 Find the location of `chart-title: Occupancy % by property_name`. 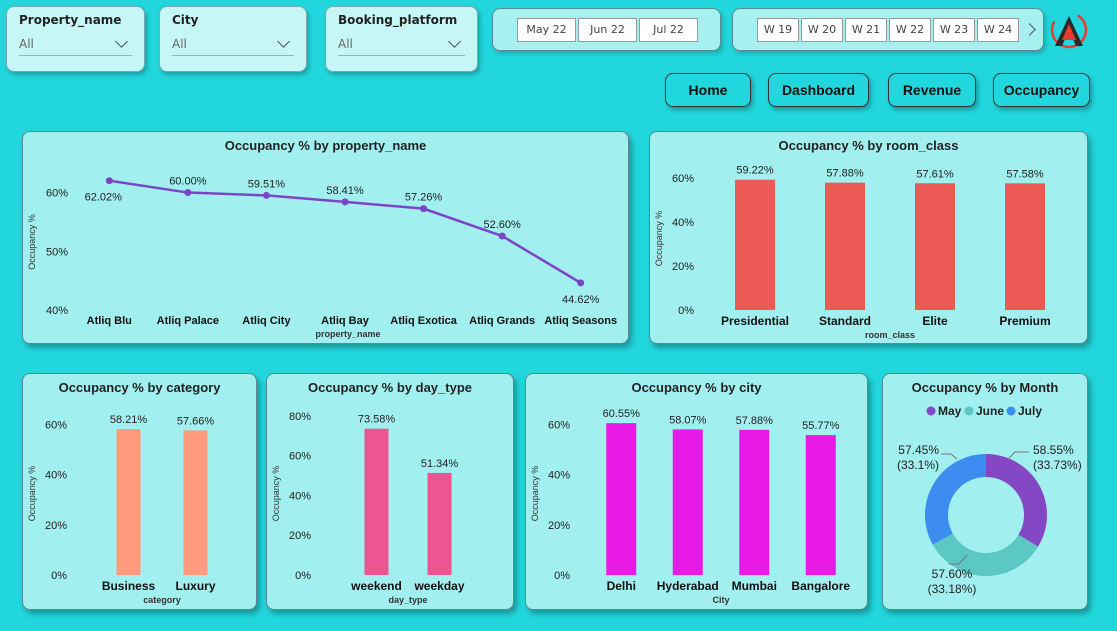

chart-title: Occupancy % by property_name is located at coordinates (325, 145).